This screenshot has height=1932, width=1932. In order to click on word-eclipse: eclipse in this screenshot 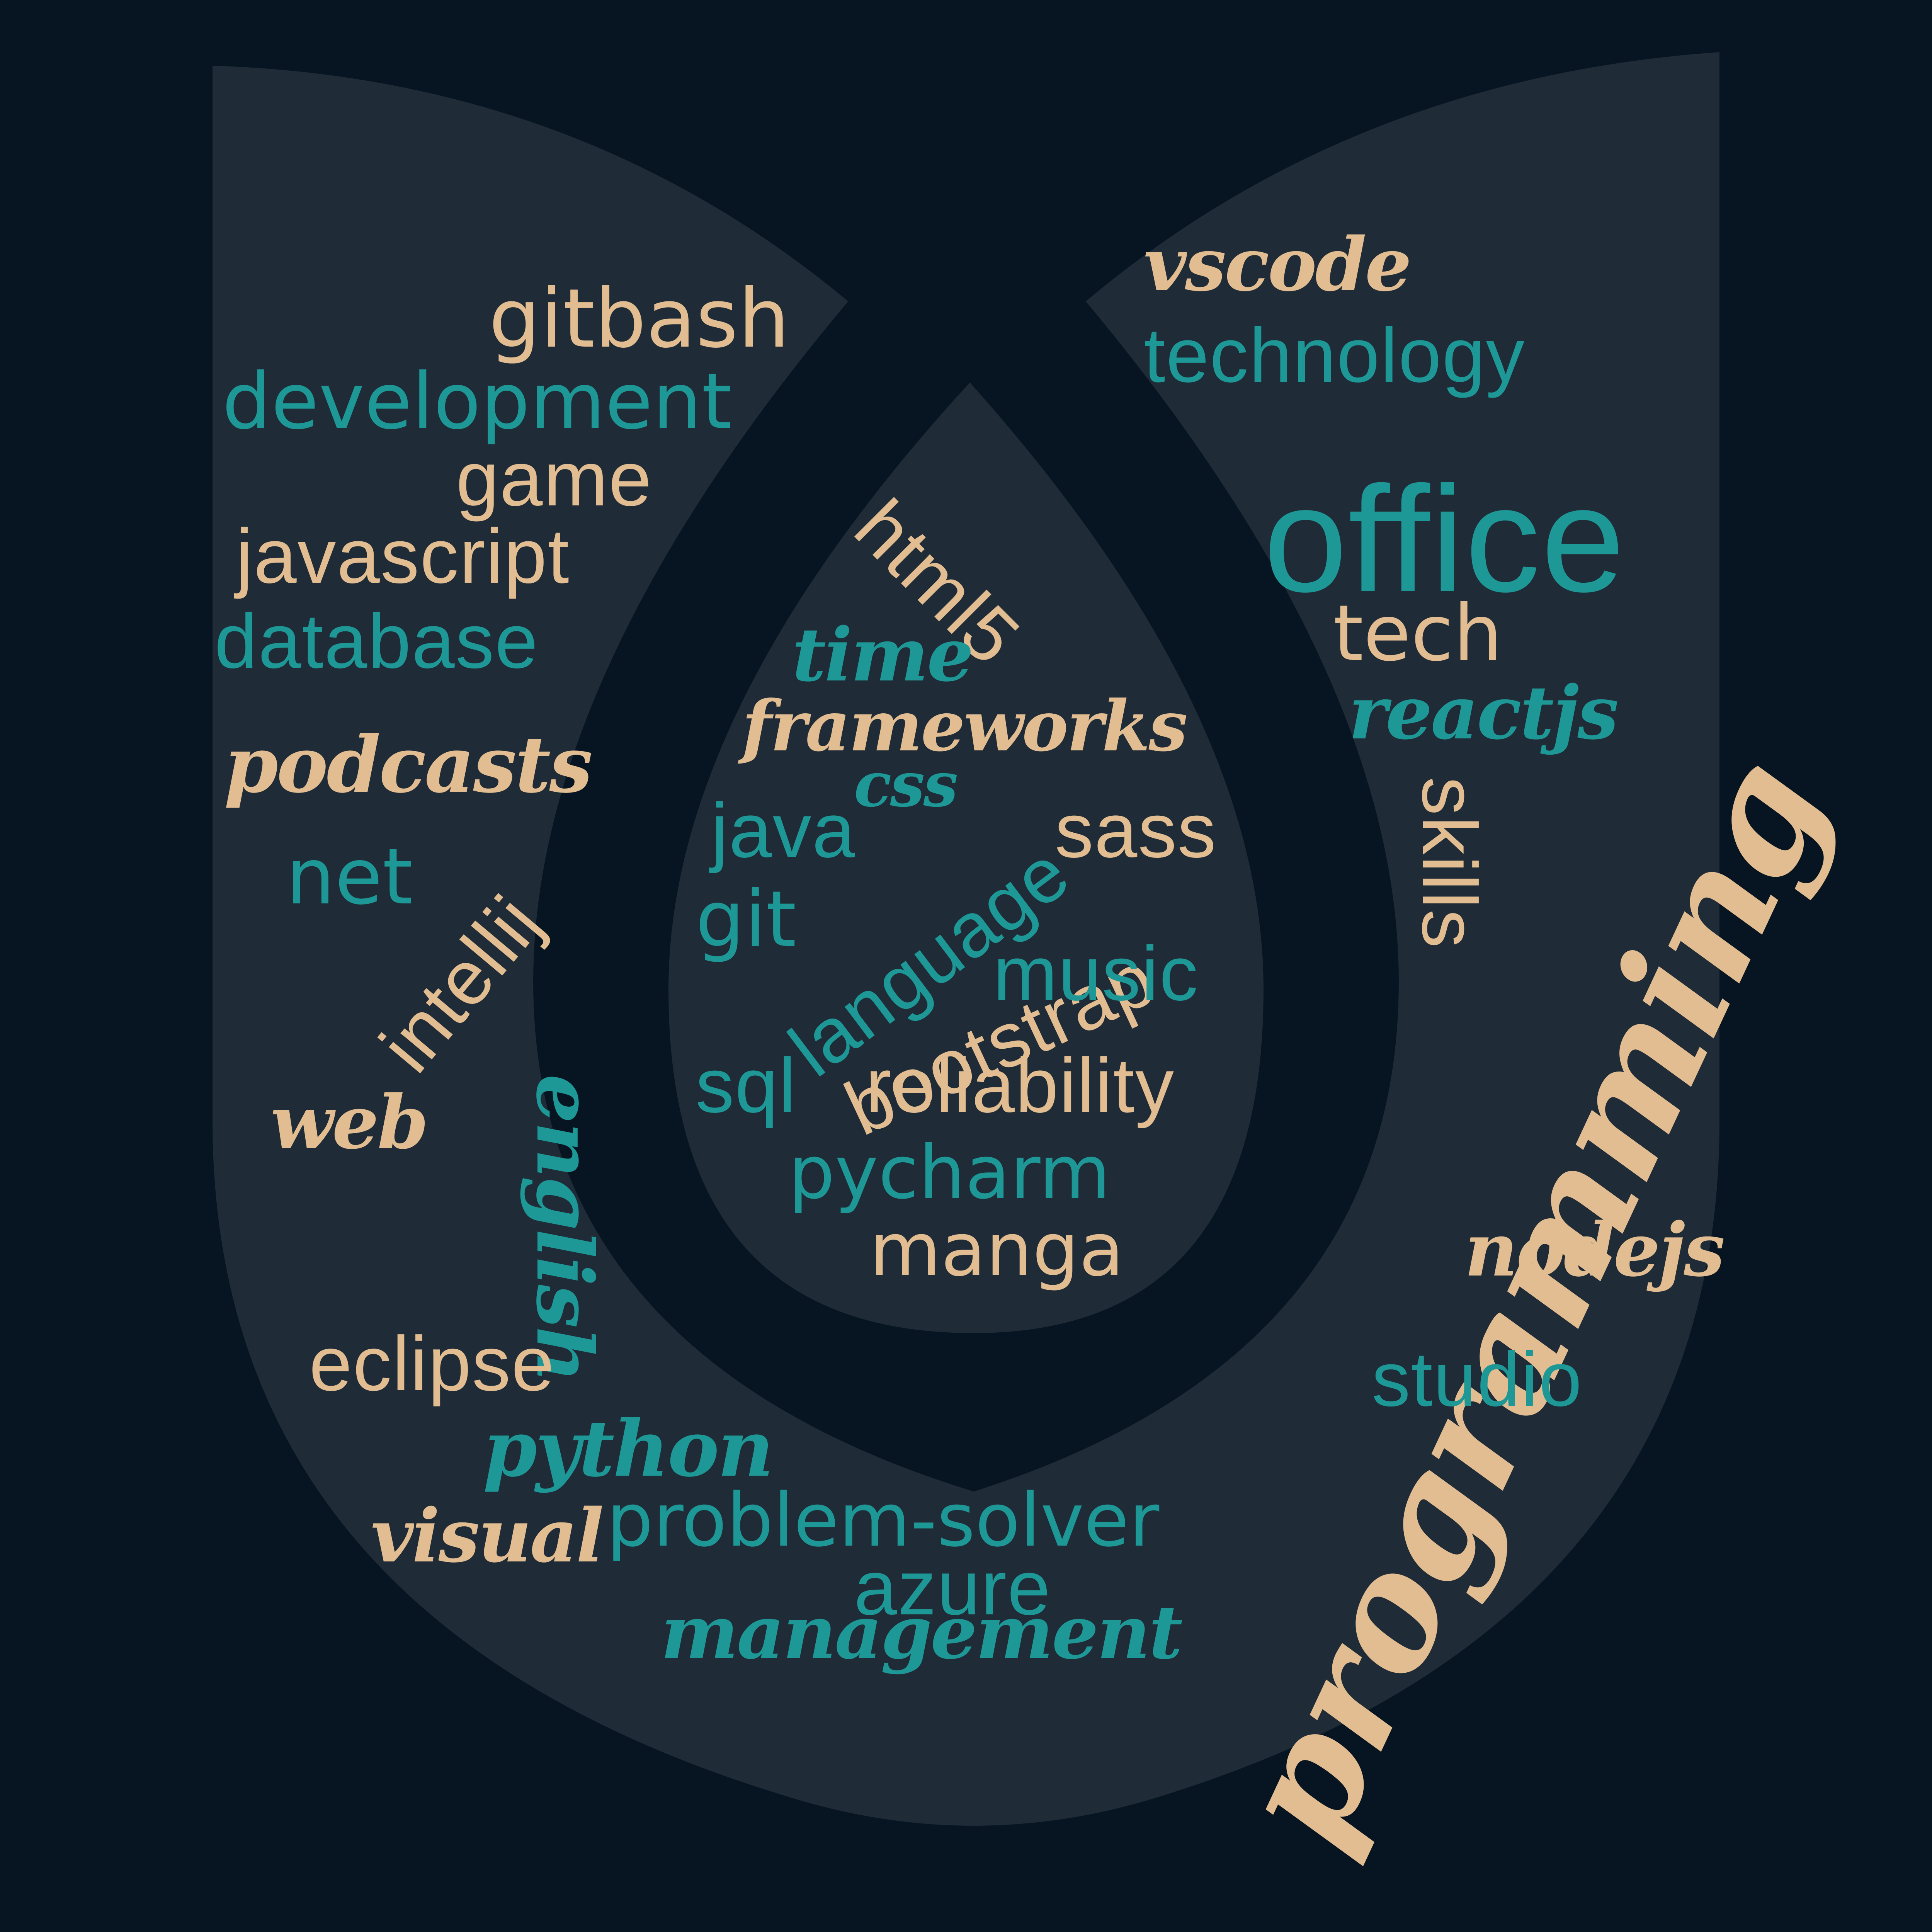, I will do `click(432, 1364)`.